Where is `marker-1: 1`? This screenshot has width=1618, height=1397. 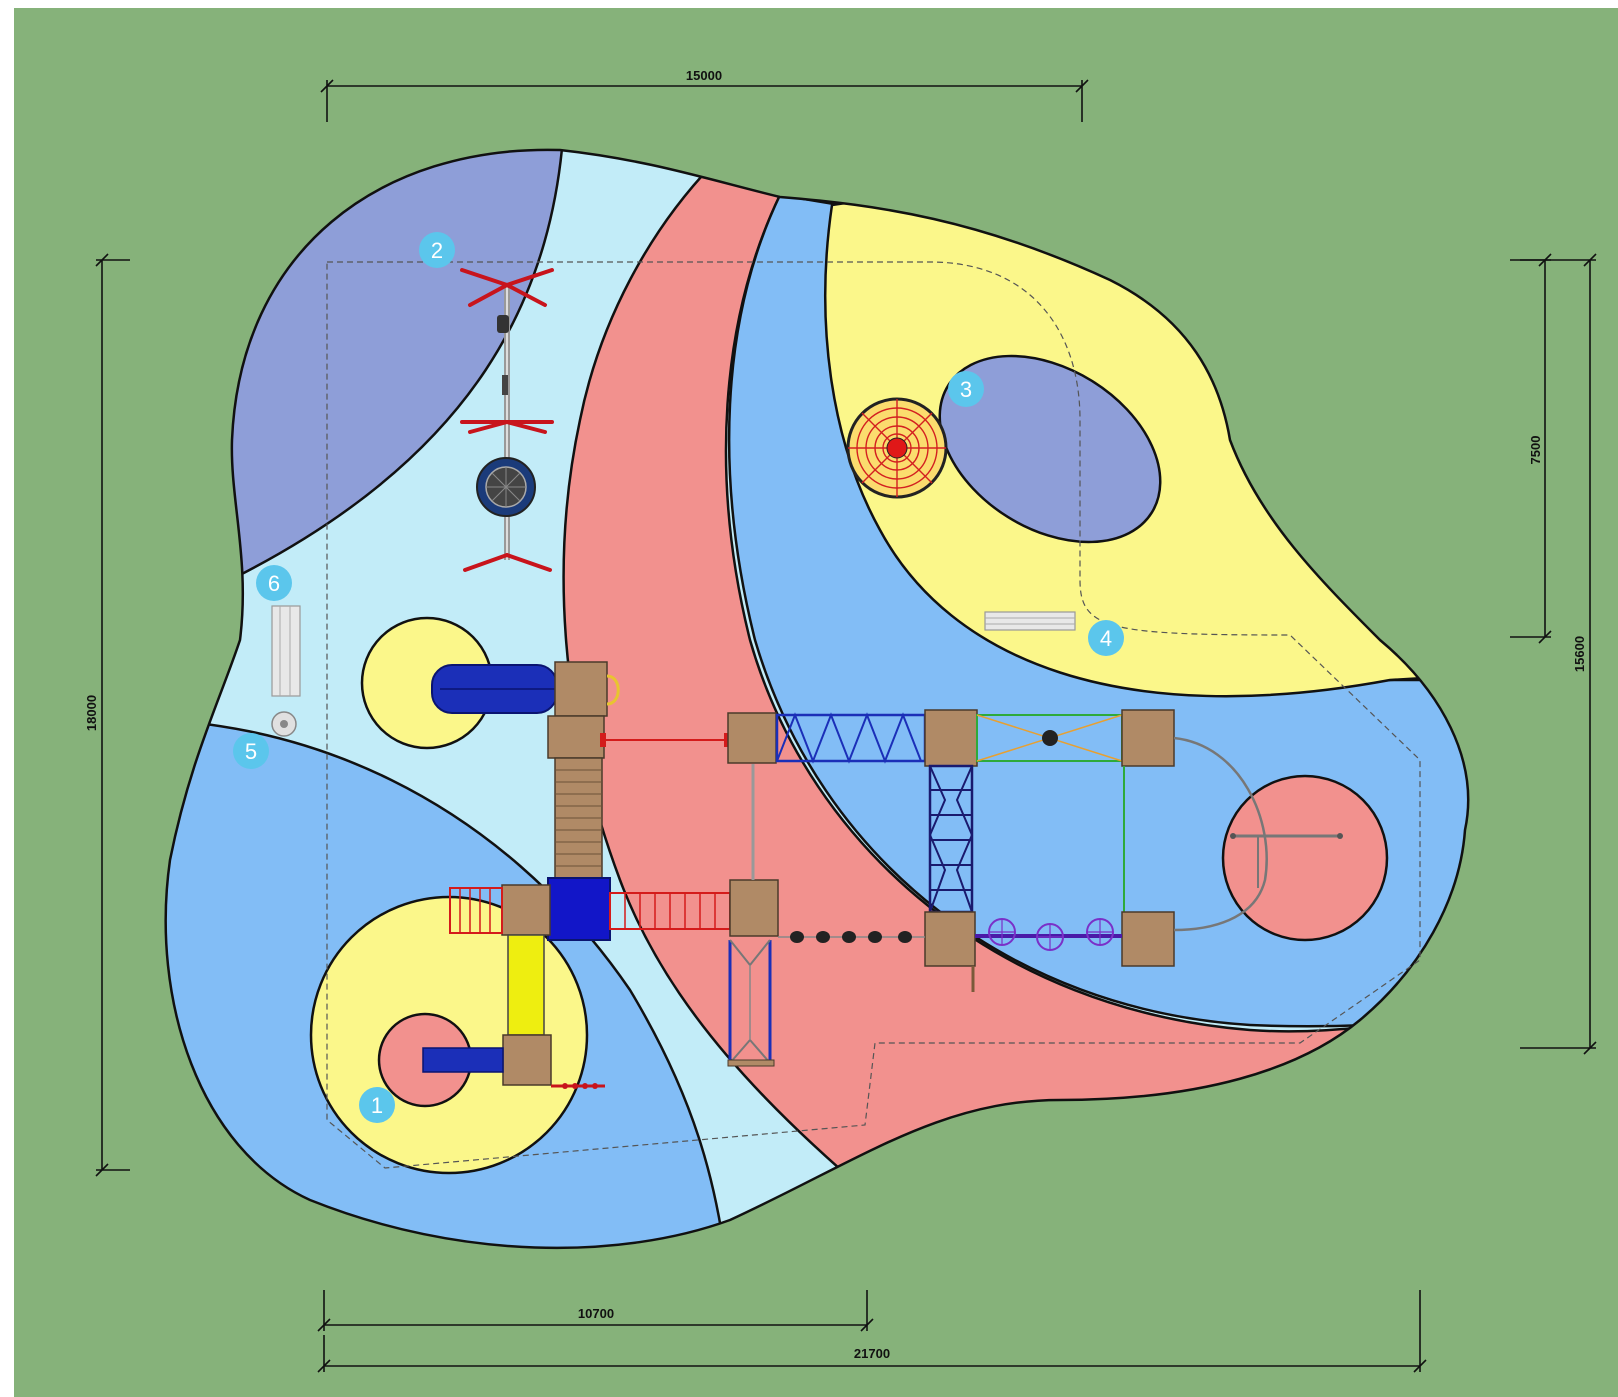
marker-1: 1 is located at coordinates (377, 1105).